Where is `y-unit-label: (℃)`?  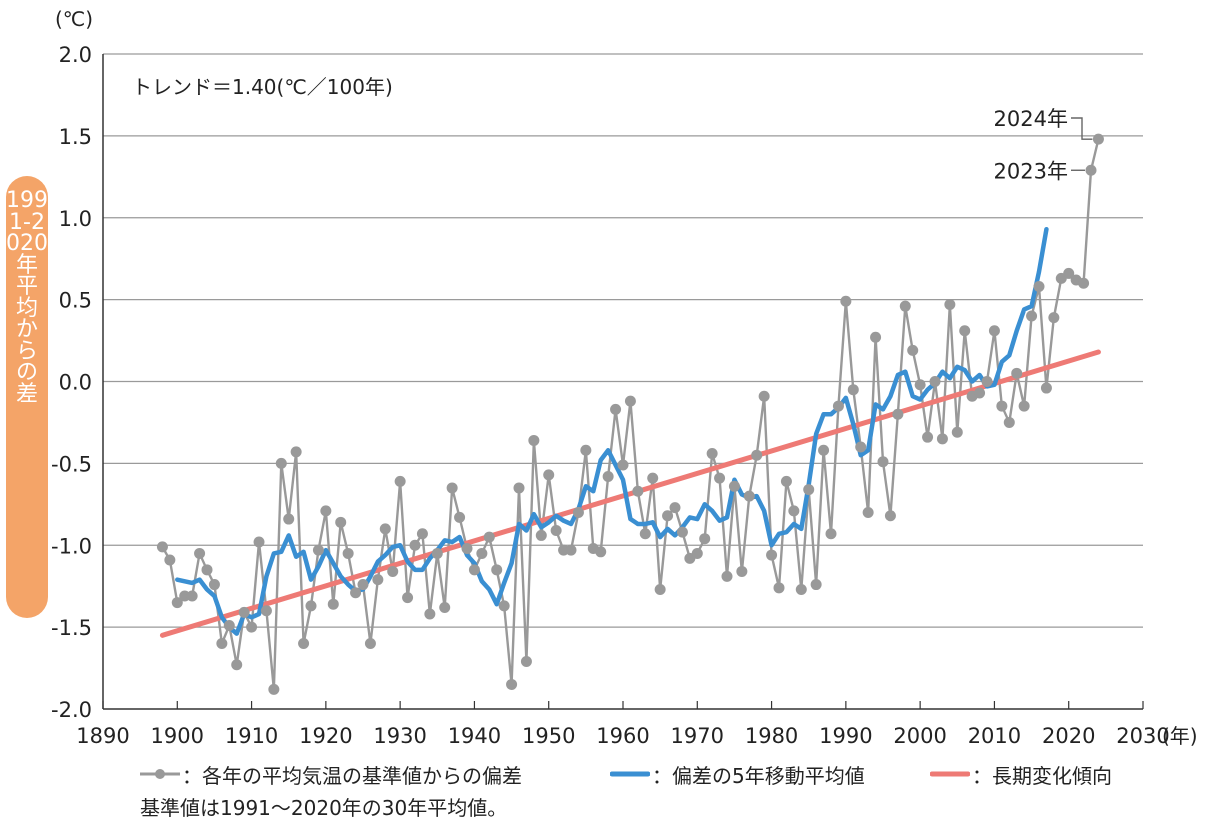
y-unit-label: (℃) is located at coordinates (74, 19).